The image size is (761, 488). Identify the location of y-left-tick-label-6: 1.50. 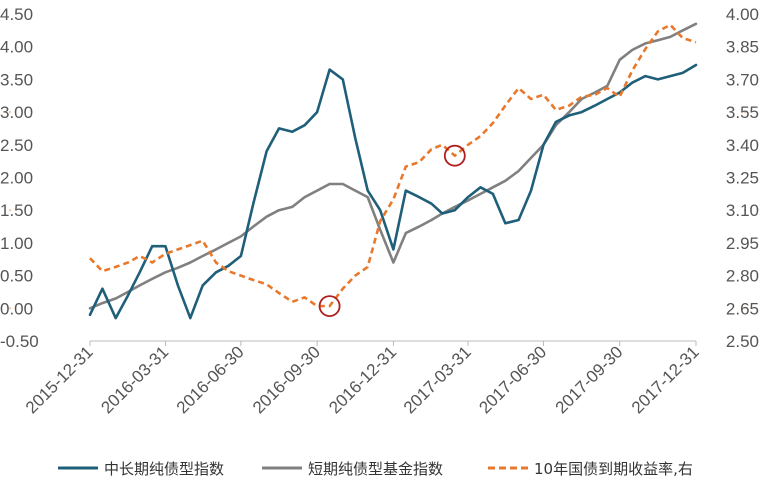
(16, 210).